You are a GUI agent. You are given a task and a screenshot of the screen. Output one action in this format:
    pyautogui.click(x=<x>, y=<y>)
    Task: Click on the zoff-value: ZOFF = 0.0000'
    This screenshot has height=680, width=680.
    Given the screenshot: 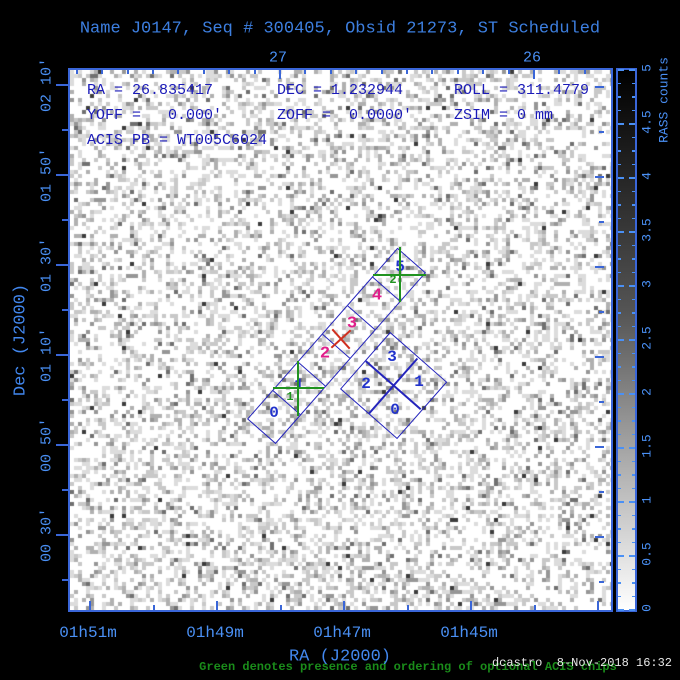 What is the action you would take?
    pyautogui.click(x=345, y=115)
    